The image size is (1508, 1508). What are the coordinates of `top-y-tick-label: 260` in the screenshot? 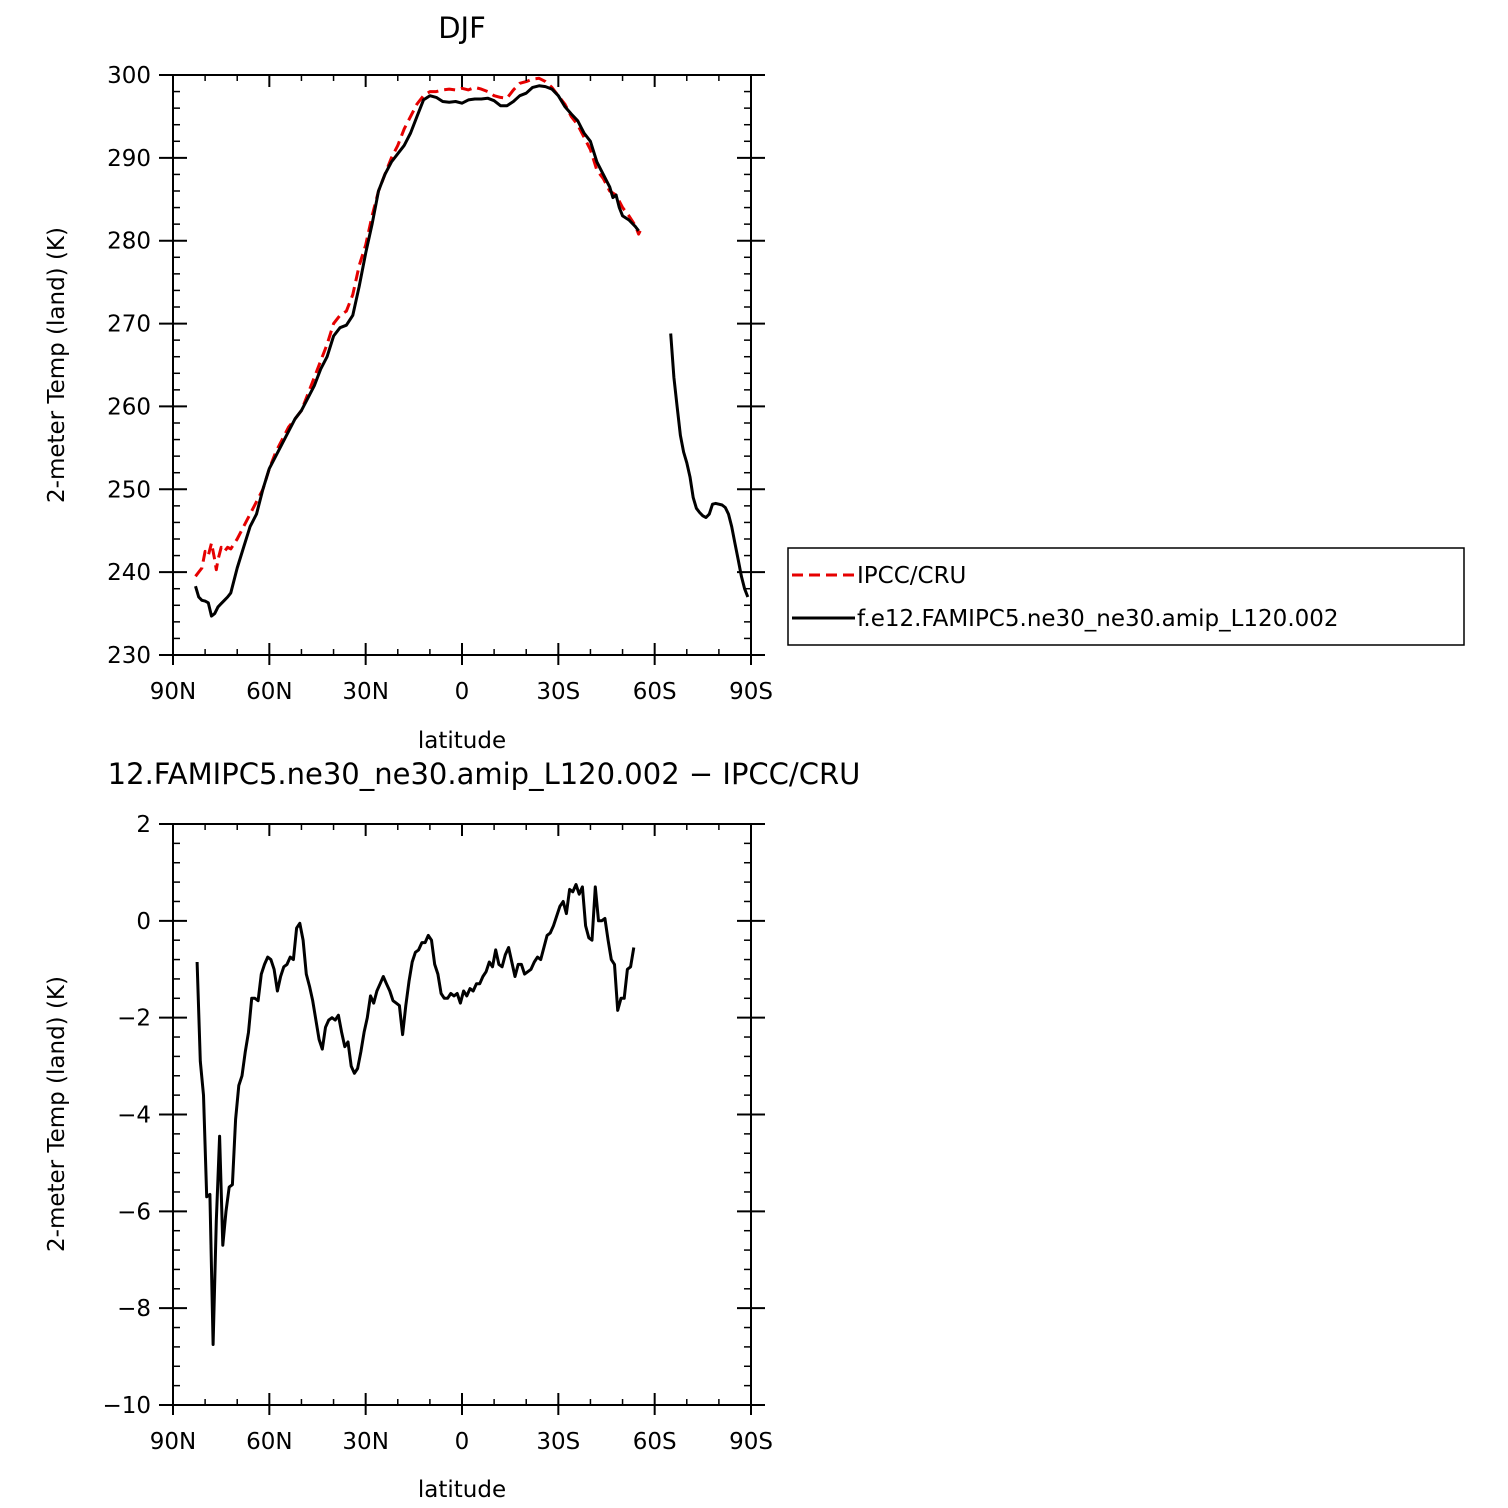 It's located at (129, 407).